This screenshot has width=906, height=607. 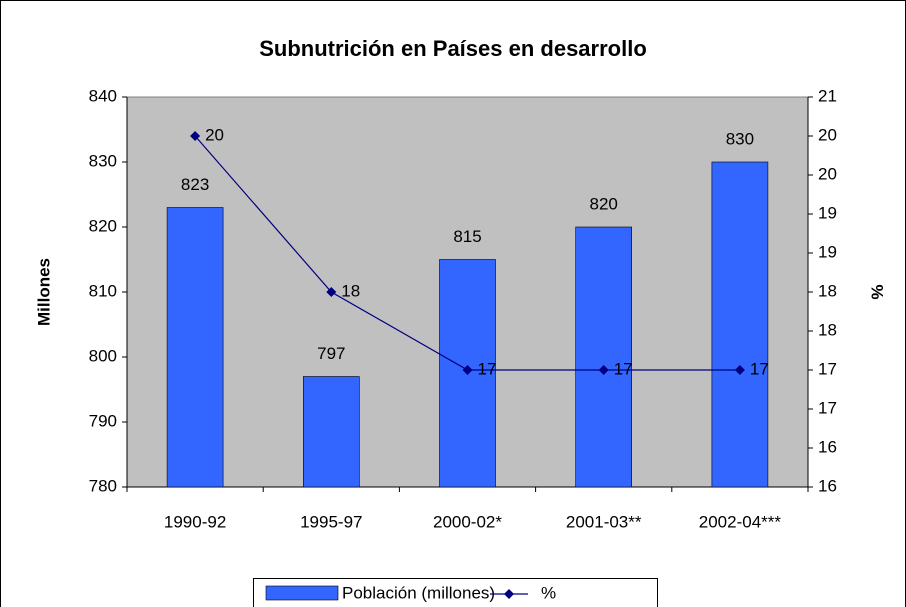 What do you see at coordinates (604, 203) in the screenshot?
I see `data-label: 820` at bounding box center [604, 203].